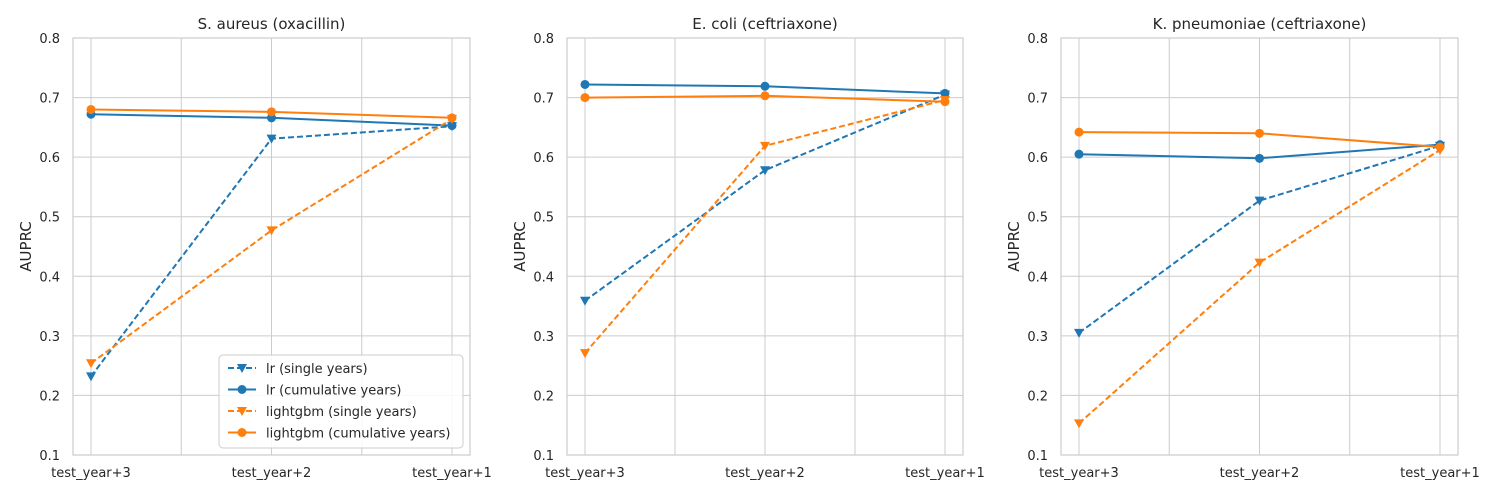 The width and height of the screenshot is (1500, 500). What do you see at coordinates (317, 369) in the screenshot?
I see `legend-label: lr (single years)` at bounding box center [317, 369].